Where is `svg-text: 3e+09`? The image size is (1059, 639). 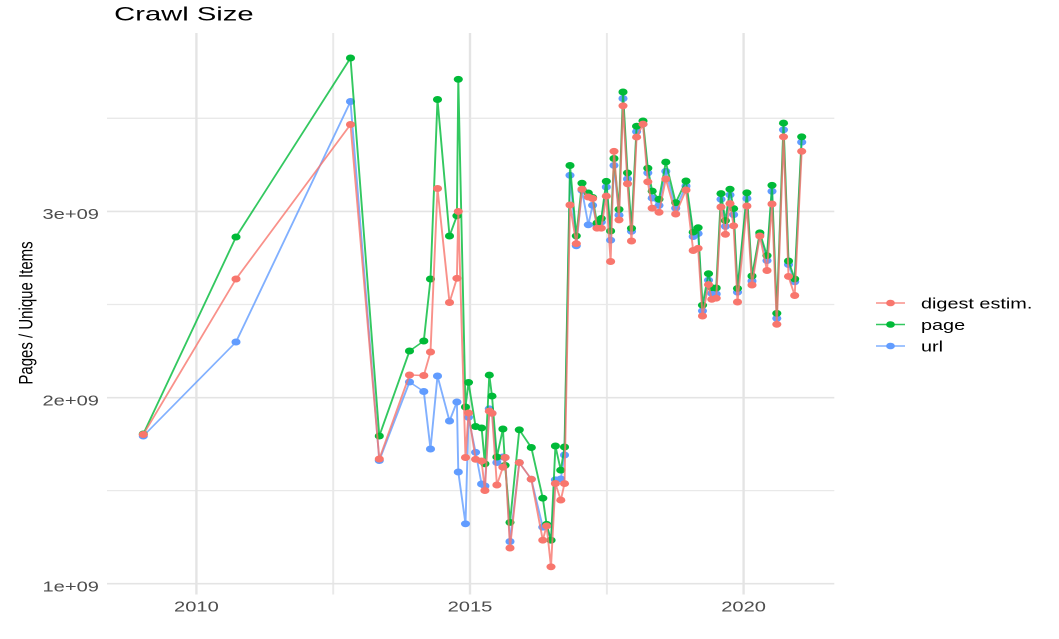
svg-text: 3e+09 is located at coordinates (70, 213).